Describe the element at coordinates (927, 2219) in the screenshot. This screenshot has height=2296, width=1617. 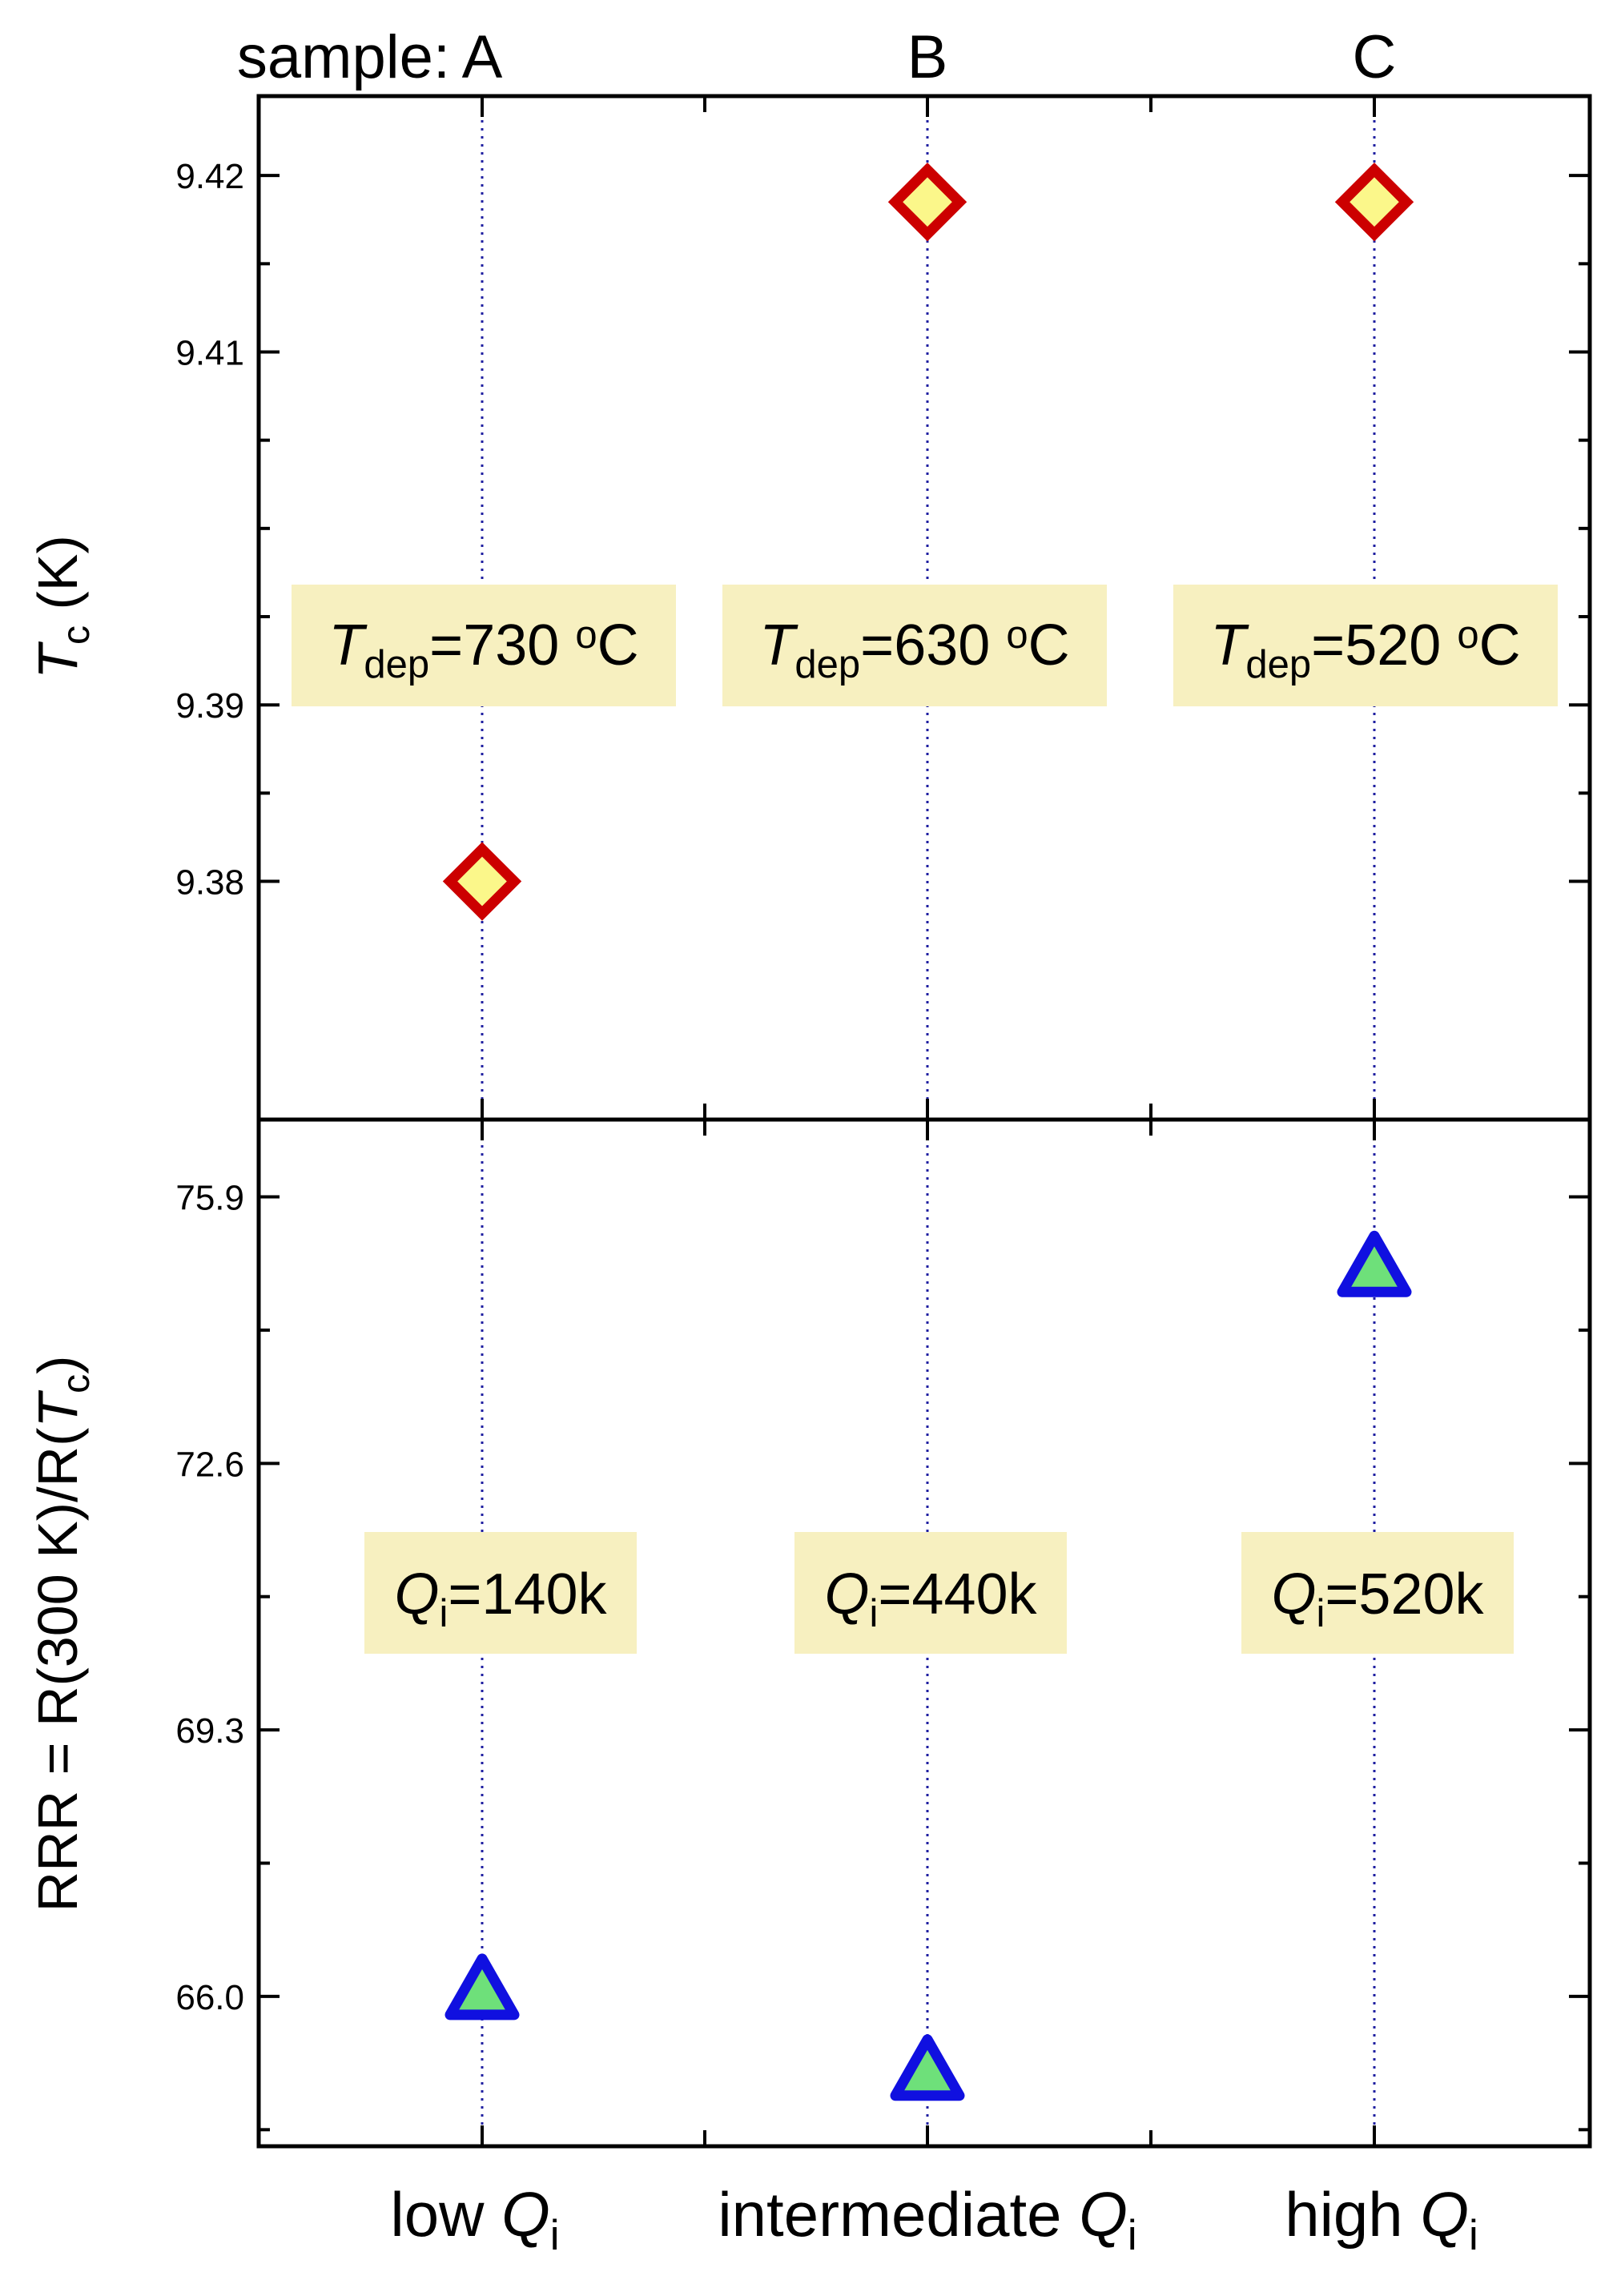
I see `category-label-b: intermediate Qi` at that location.